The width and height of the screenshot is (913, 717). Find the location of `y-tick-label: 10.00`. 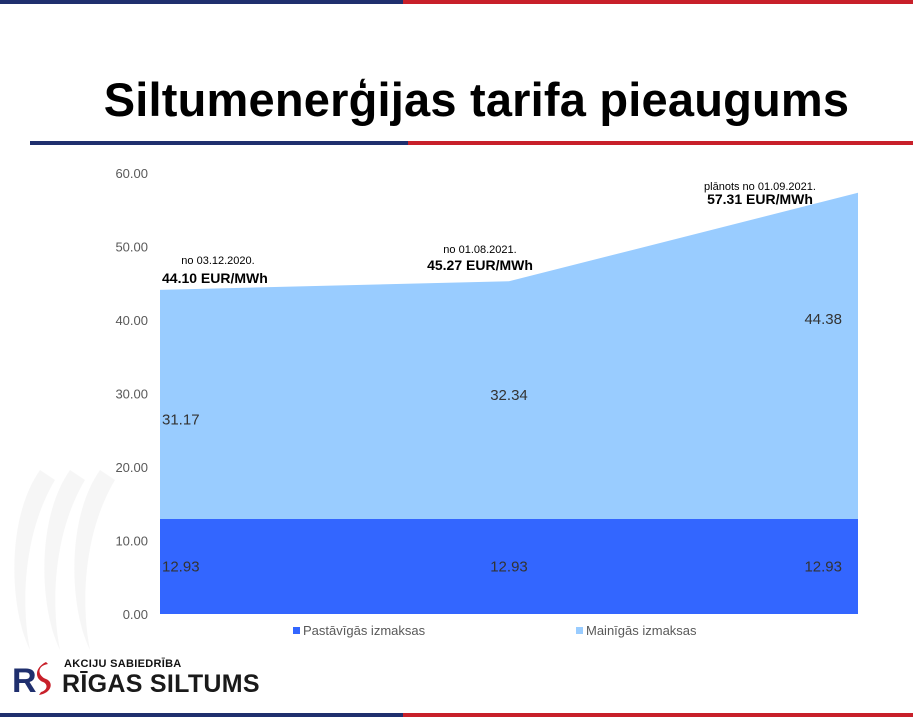

y-tick-label: 10.00 is located at coordinates (131, 541).